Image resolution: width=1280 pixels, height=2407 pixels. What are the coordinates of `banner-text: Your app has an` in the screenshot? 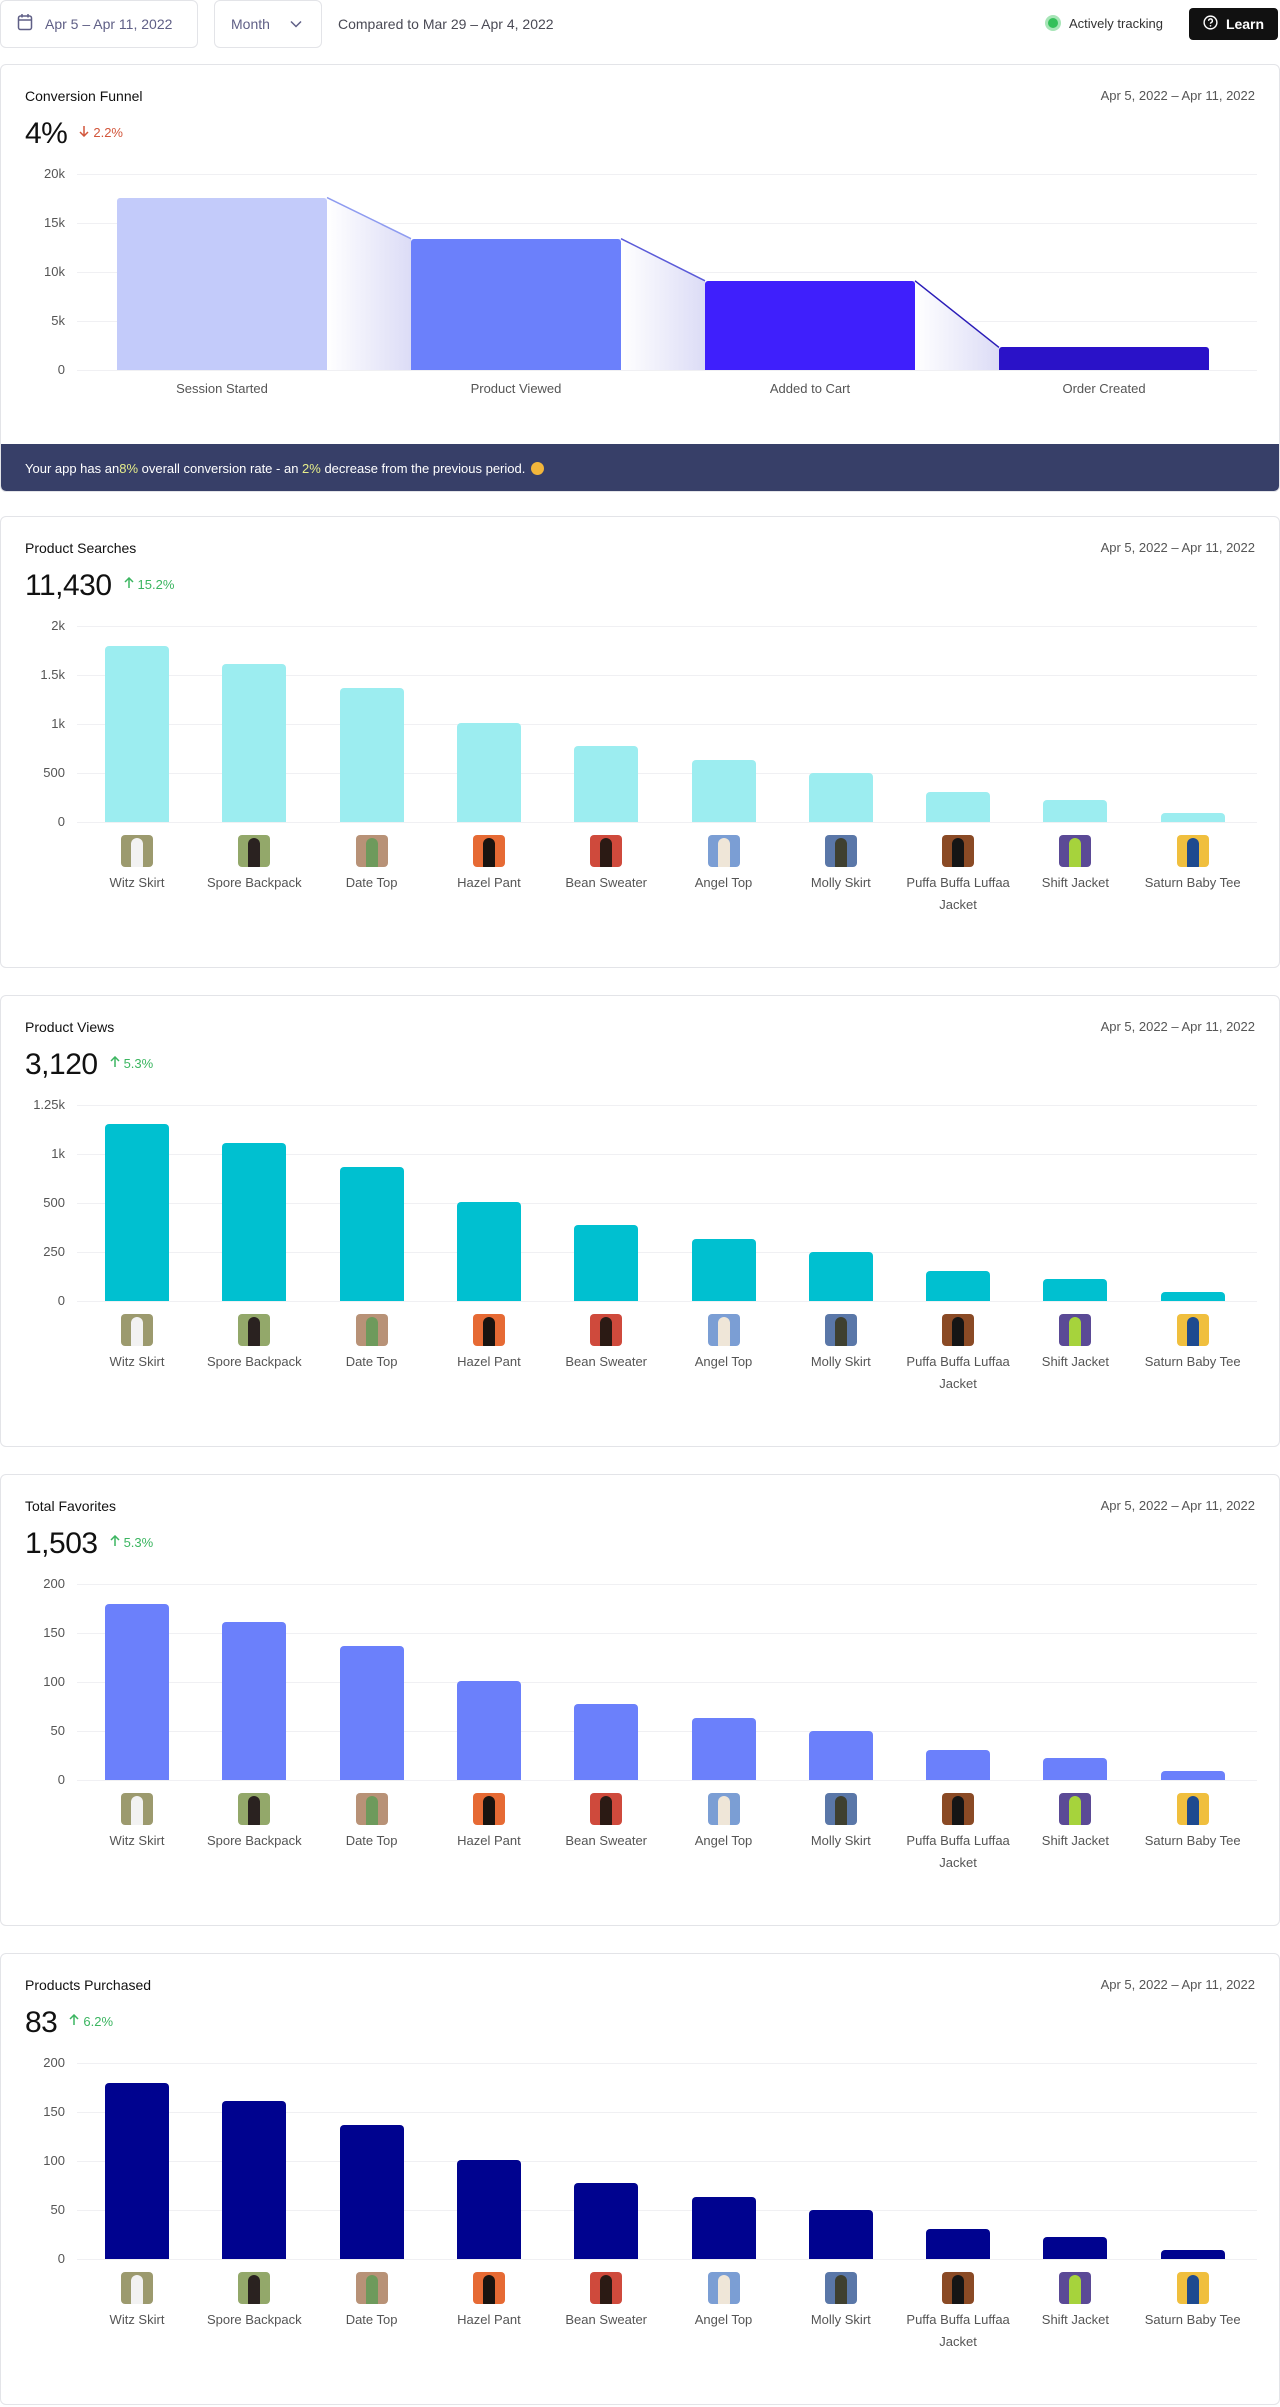 It's located at (72, 468).